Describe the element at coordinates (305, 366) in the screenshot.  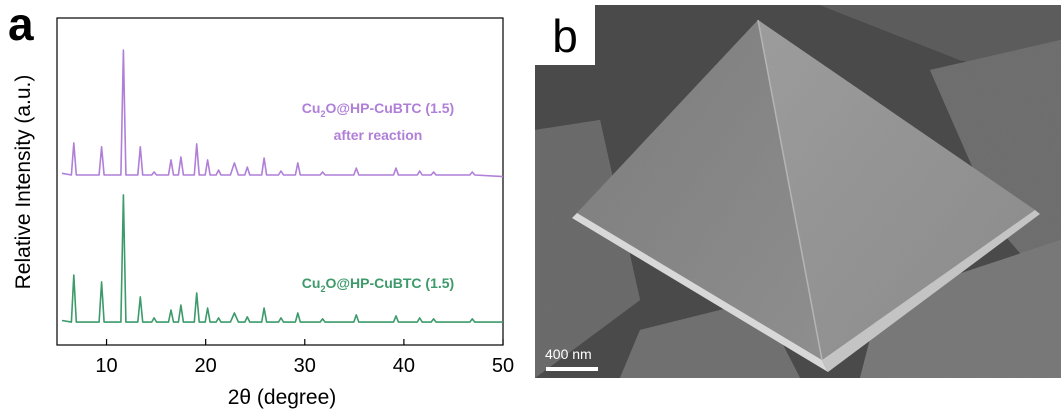
I see `x-tick-label: 30` at that location.